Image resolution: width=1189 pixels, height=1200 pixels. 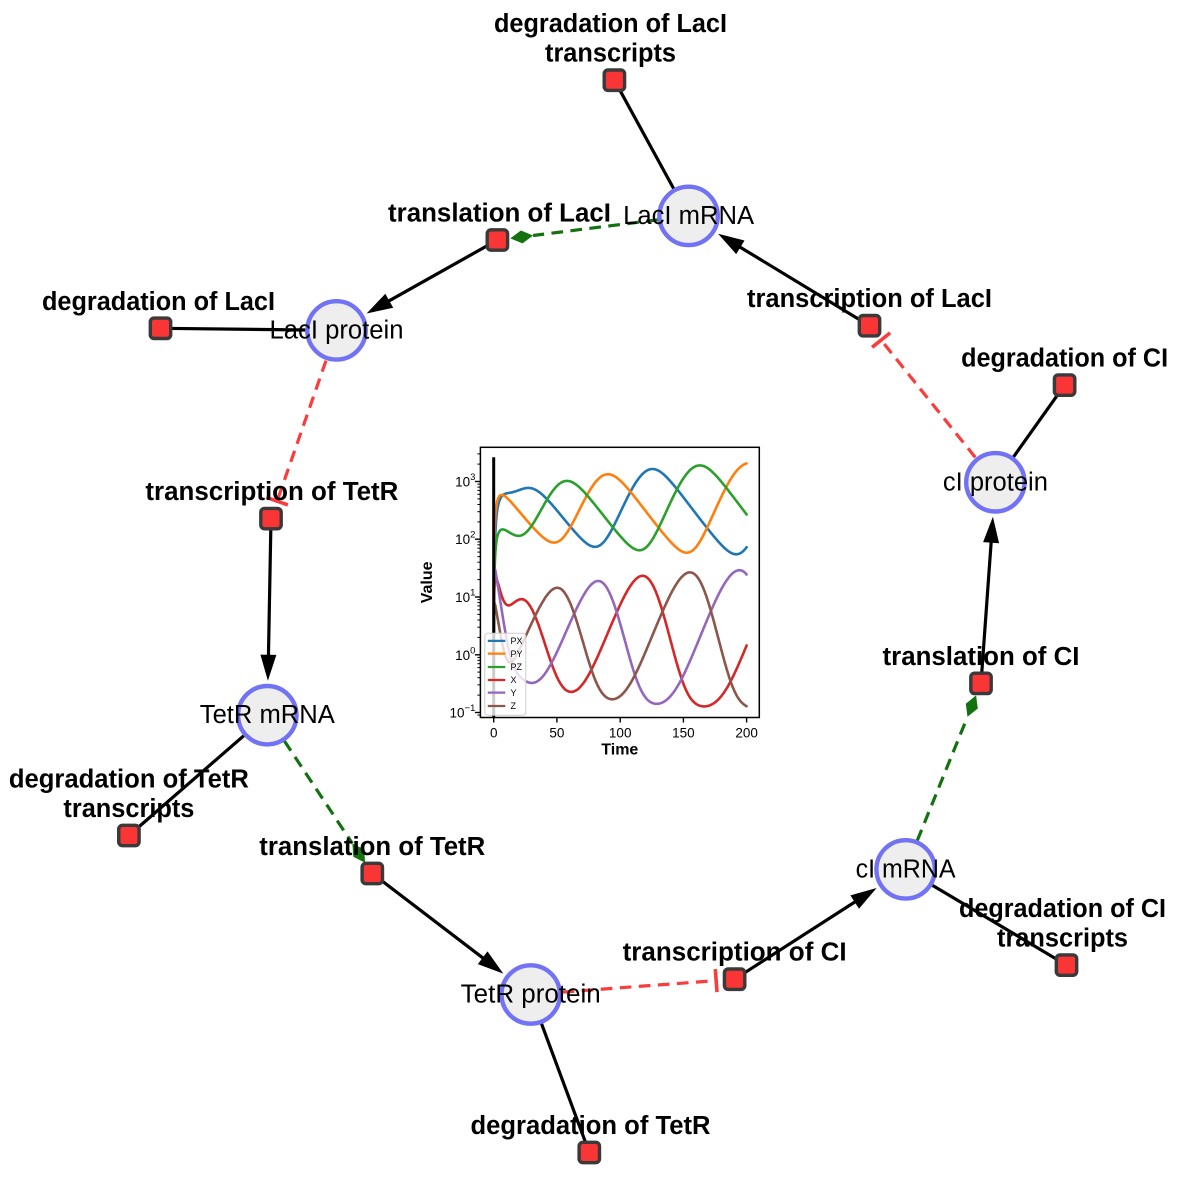 I want to click on svg-text: translation of TetR, so click(x=372, y=847).